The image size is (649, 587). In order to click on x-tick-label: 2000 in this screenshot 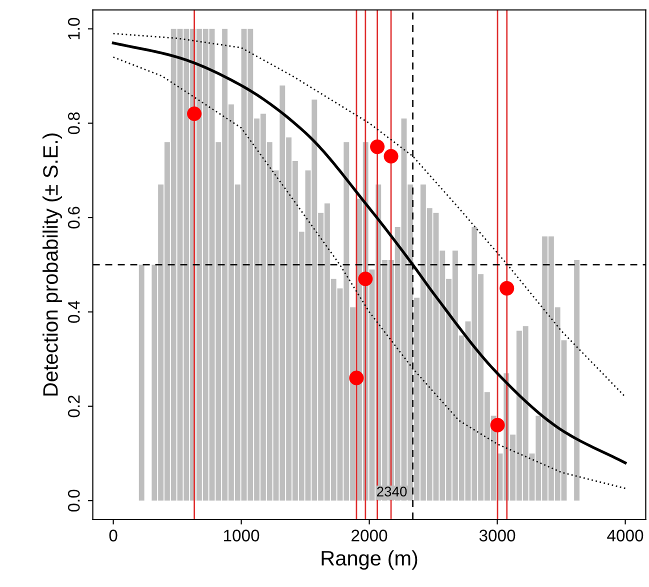, I will do `click(370, 536)`.